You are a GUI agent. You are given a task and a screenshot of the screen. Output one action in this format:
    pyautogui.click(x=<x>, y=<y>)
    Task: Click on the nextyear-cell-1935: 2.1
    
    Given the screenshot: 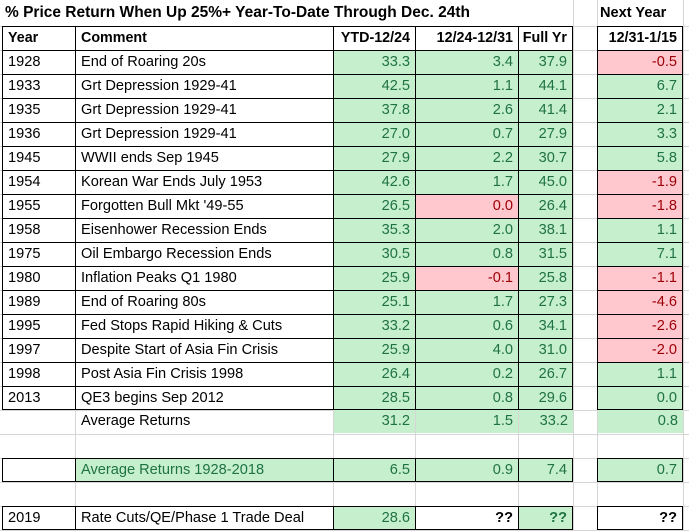 What is the action you would take?
    pyautogui.click(x=640, y=110)
    